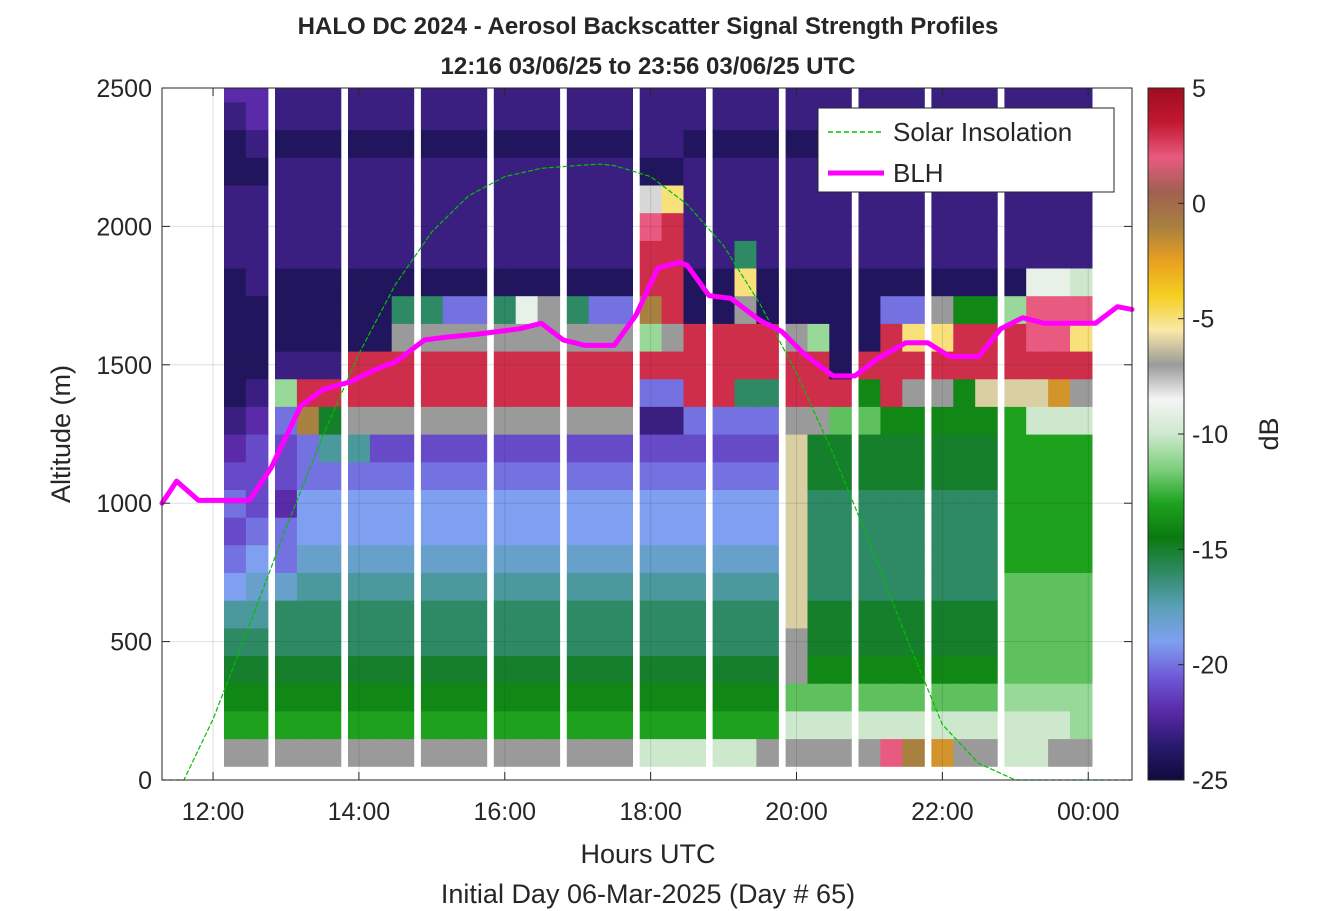 The height and width of the screenshot is (911, 1343). I want to click on x-axis-sublabel: Initial Day 06-Mar-2025 (Day # 65), so click(648, 894).